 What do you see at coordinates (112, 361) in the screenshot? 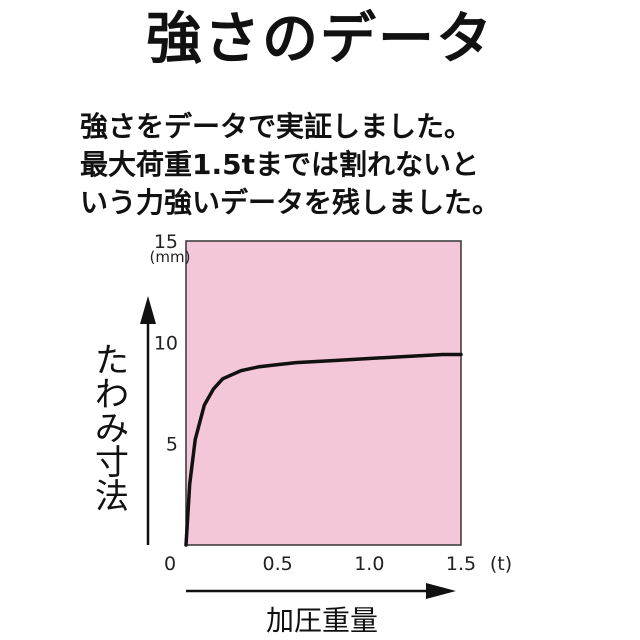
I see `y-axis-label-char: た` at bounding box center [112, 361].